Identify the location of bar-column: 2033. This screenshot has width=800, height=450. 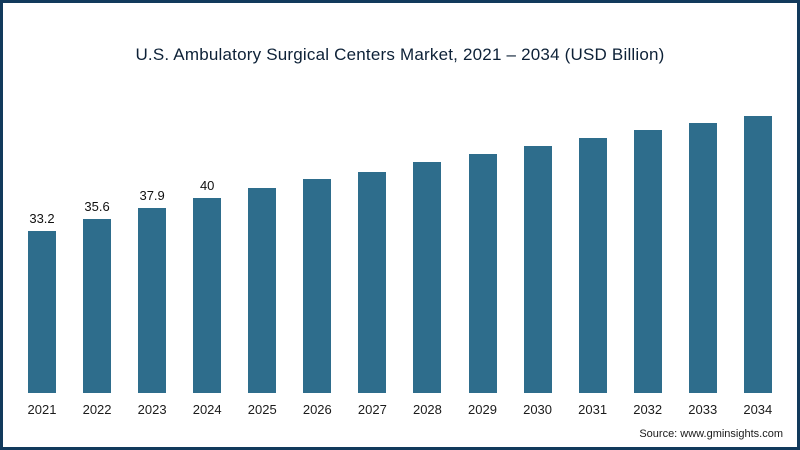
(703, 260).